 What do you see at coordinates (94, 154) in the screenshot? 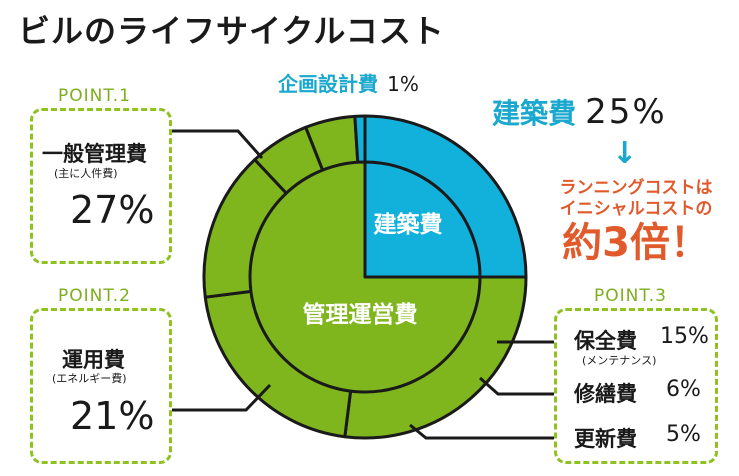
I see `point1-name: 一般管理費` at bounding box center [94, 154].